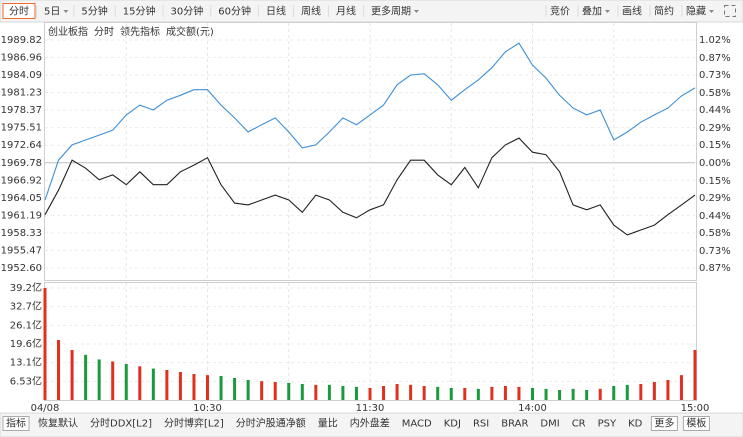 Image resolution: width=743 pixels, height=437 pixels. What do you see at coordinates (21, 163) in the screenshot?
I see `y-tick-label: 1969.78` at bounding box center [21, 163].